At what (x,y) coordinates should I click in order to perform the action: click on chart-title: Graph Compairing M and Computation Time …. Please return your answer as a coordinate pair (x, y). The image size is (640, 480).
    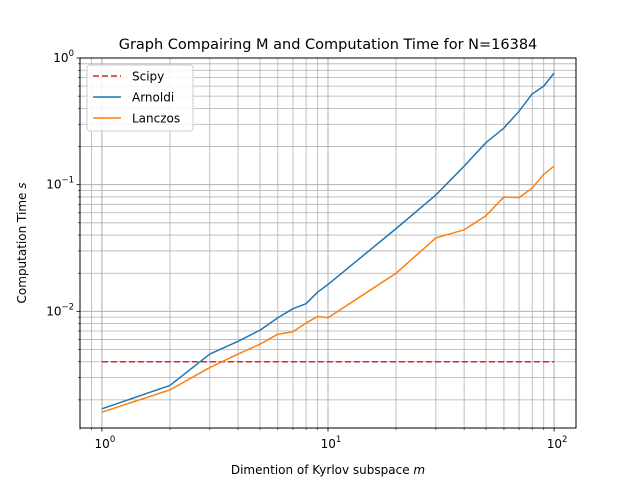
    Looking at the image, I should click on (328, 45).